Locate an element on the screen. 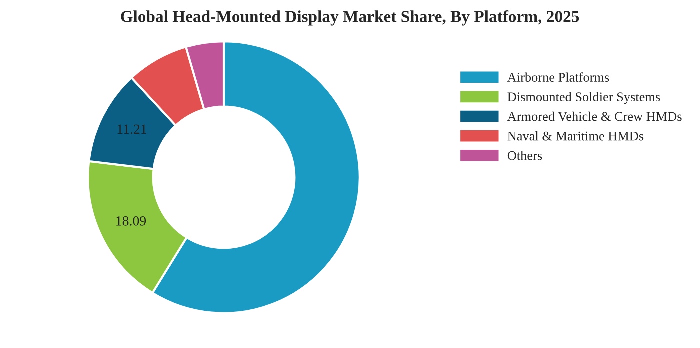  data-label: 18.09 is located at coordinates (131, 221).